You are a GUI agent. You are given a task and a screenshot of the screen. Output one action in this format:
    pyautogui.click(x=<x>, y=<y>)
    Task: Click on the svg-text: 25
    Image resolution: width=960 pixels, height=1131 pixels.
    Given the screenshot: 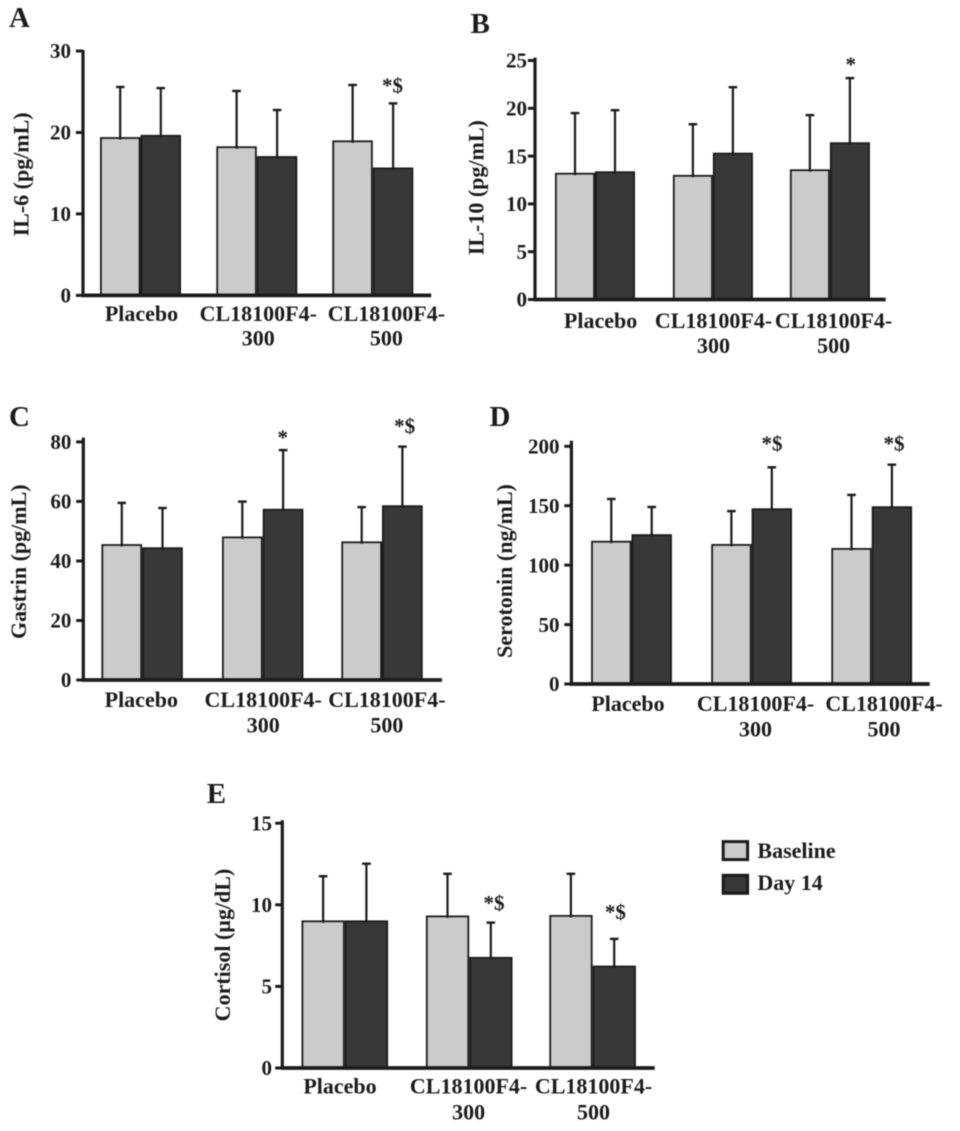 What is the action you would take?
    pyautogui.click(x=516, y=61)
    